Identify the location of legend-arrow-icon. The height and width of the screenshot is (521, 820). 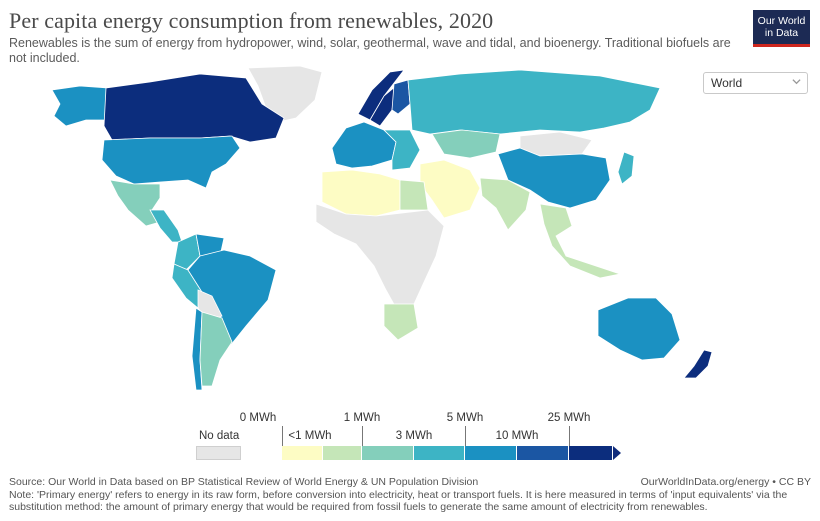
(617, 453).